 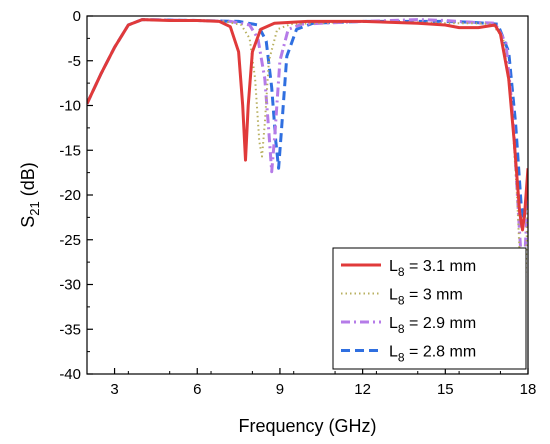 I want to click on y-tick-label: -30, so click(x=70, y=285).